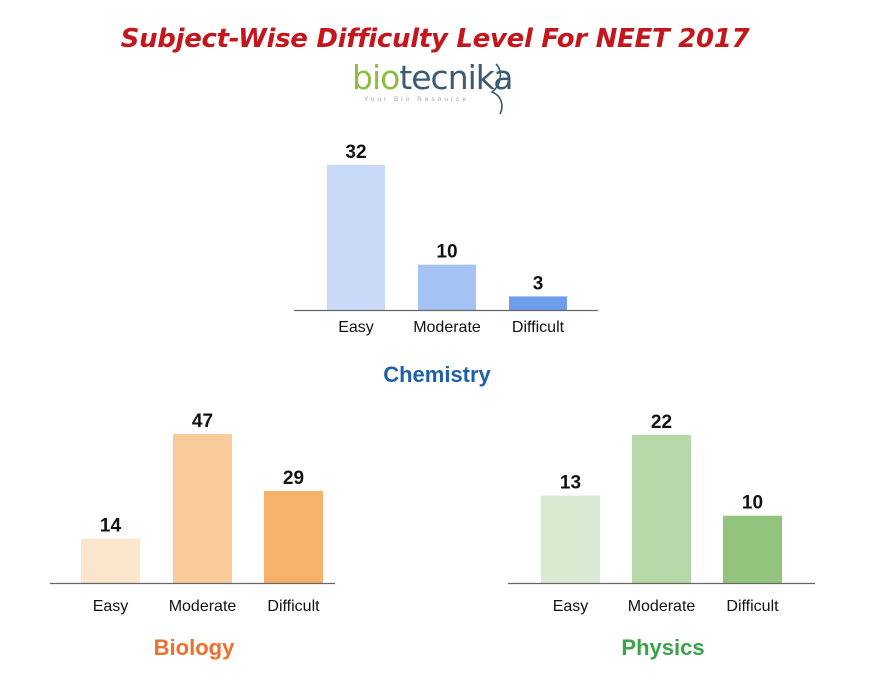 The height and width of the screenshot is (696, 870). I want to click on biology-bar-difficult, so click(293, 537).